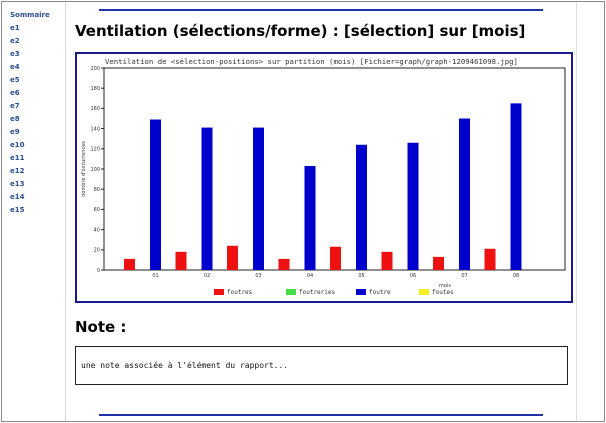 The height and width of the screenshot is (423, 606). What do you see at coordinates (576, 211) in the screenshot?
I see `content-right-border` at bounding box center [576, 211].